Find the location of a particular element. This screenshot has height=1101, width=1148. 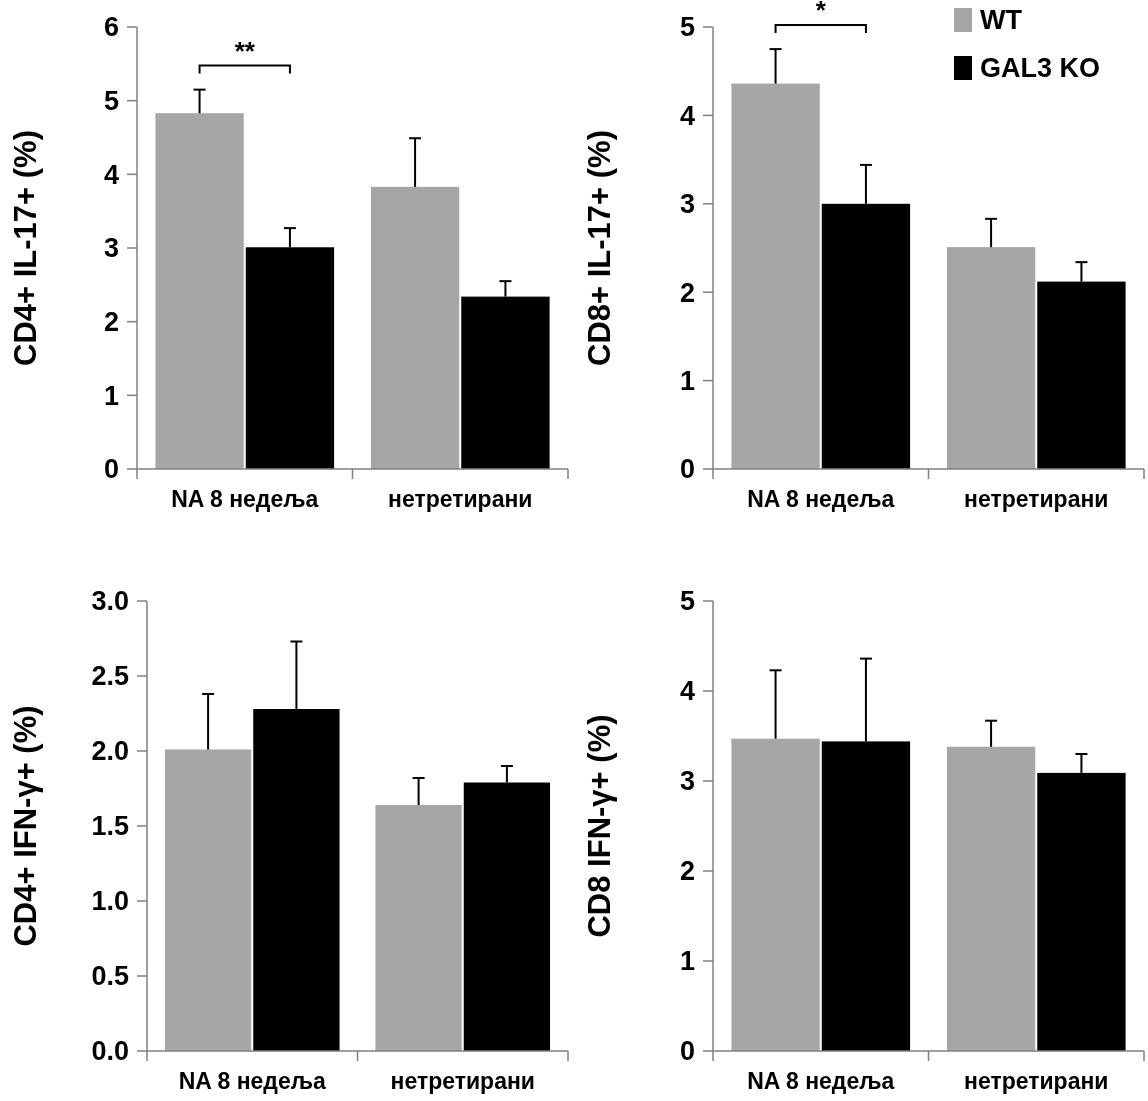

annotation: ** is located at coordinates (245, 50).